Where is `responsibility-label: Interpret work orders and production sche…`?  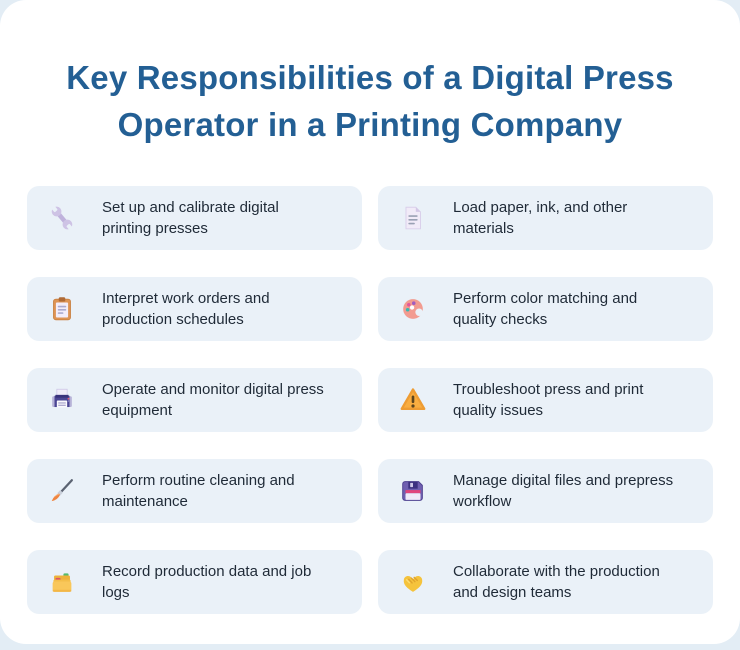
responsibility-label: Interpret work orders and production sche… is located at coordinates (186, 309).